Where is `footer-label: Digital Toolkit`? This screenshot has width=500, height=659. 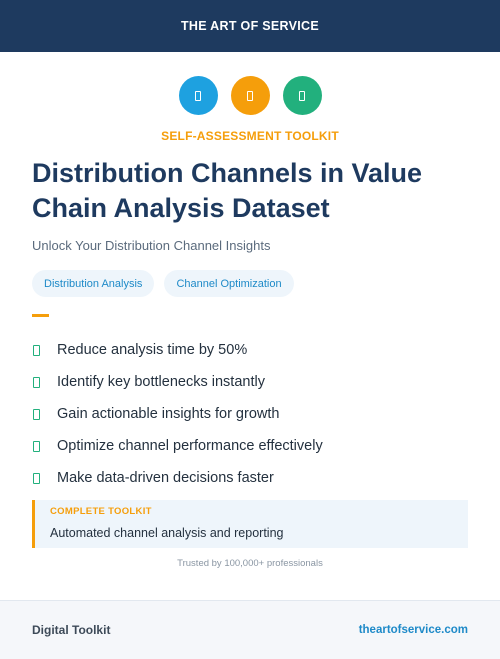
footer-label: Digital Toolkit is located at coordinates (71, 630).